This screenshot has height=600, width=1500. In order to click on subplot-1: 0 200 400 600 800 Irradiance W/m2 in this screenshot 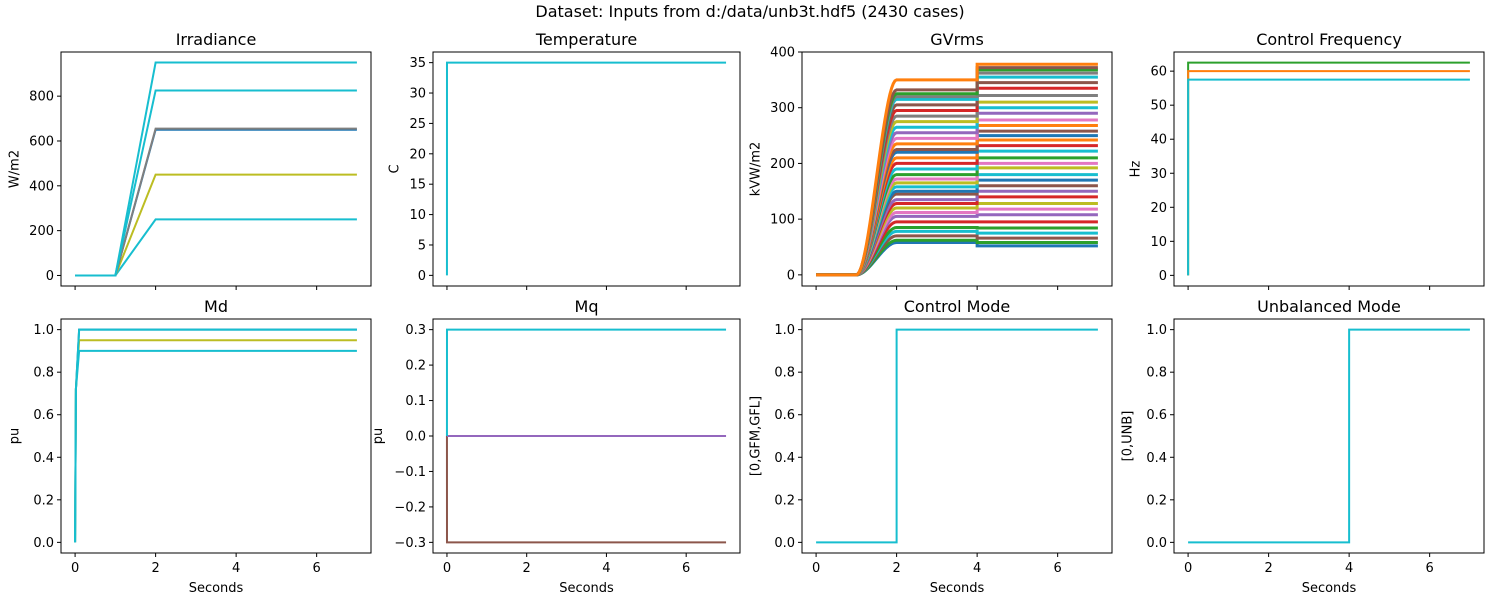, I will do `click(189, 160)`.